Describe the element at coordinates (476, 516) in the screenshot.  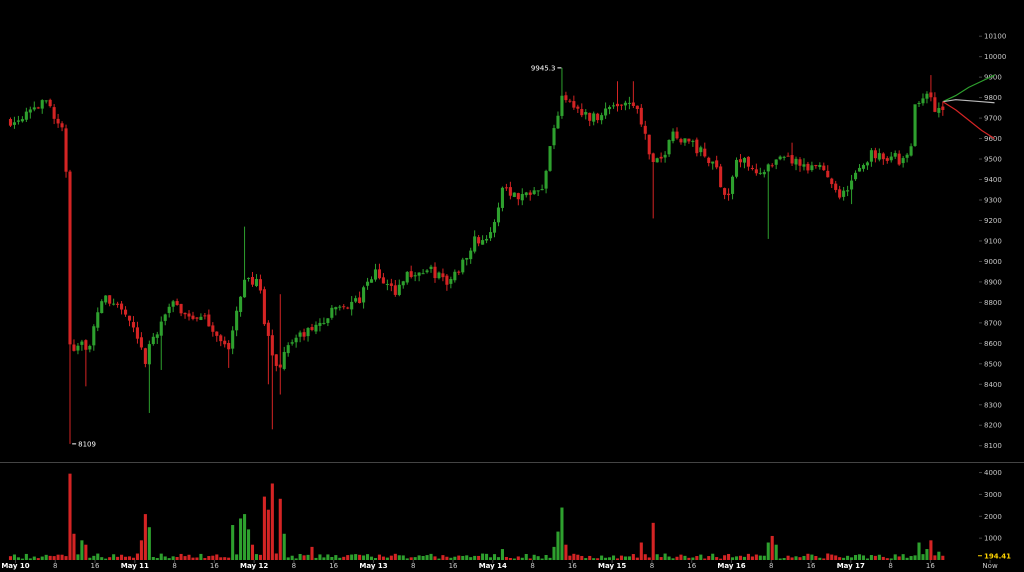
I see `volume-panel` at that location.